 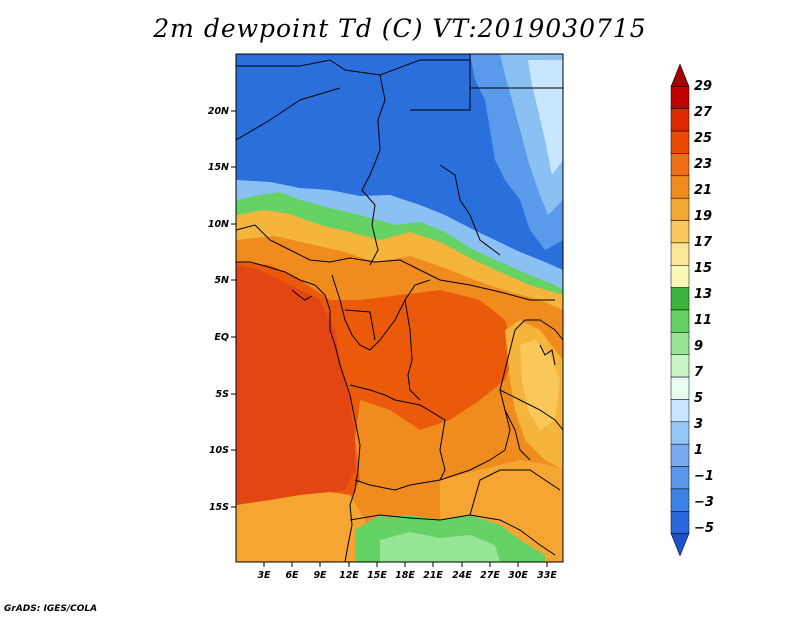 I want to click on colorbar-label: 25, so click(x=703, y=138).